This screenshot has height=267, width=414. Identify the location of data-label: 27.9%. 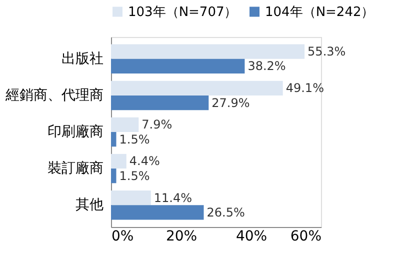
(231, 103).